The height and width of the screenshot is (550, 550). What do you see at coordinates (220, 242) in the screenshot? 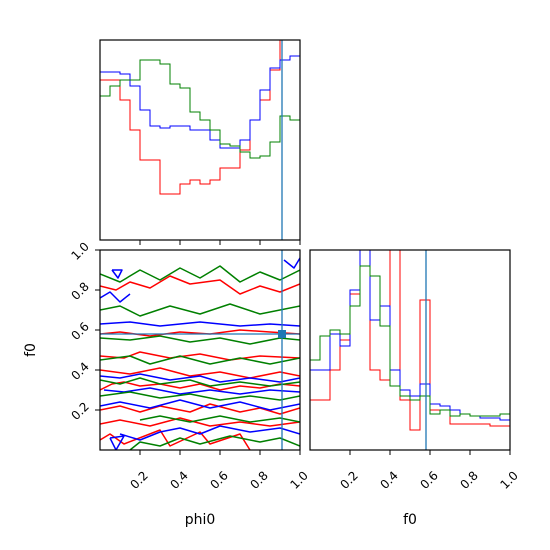
I see `phi0-histogram-ticks` at bounding box center [220, 242].